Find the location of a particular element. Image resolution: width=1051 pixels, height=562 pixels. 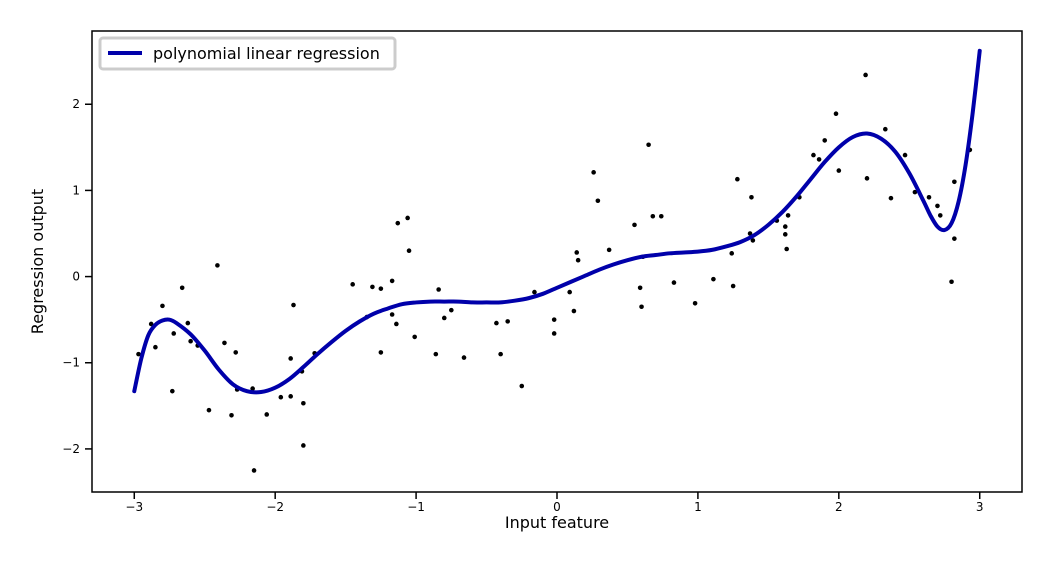

x-tick-label: 2 is located at coordinates (839, 507).